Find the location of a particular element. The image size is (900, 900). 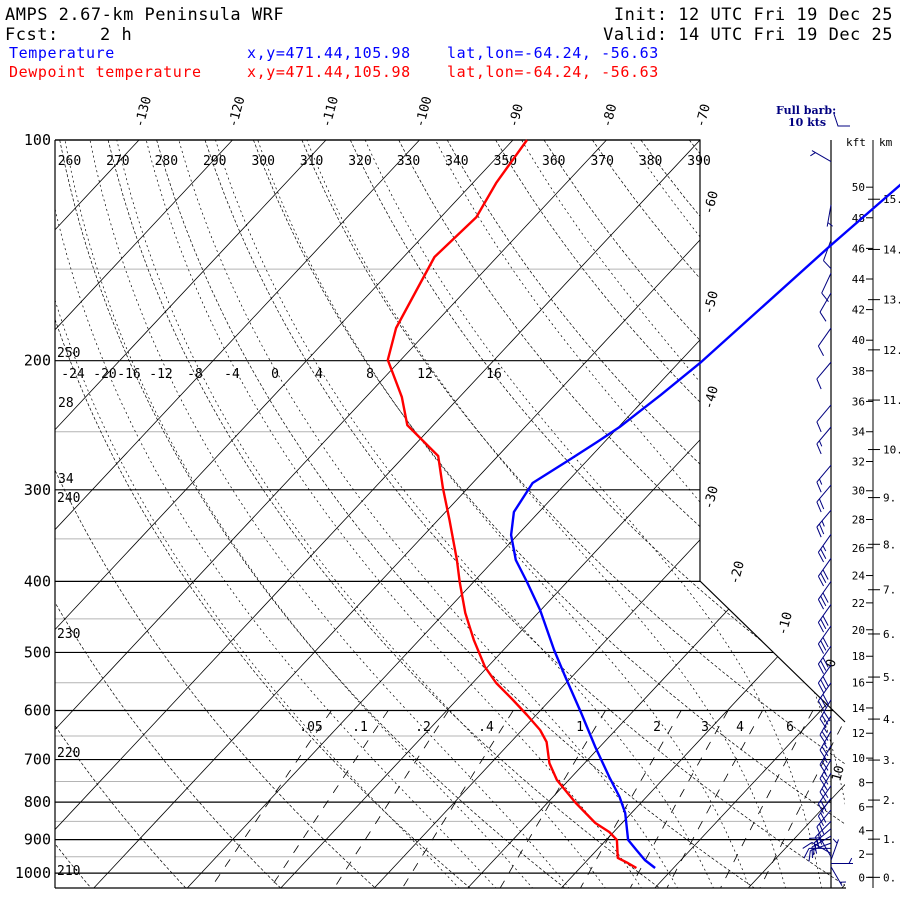

legend-temperature-latlon: lat,lon=-64.24, -56.63 is located at coordinates (553, 53).